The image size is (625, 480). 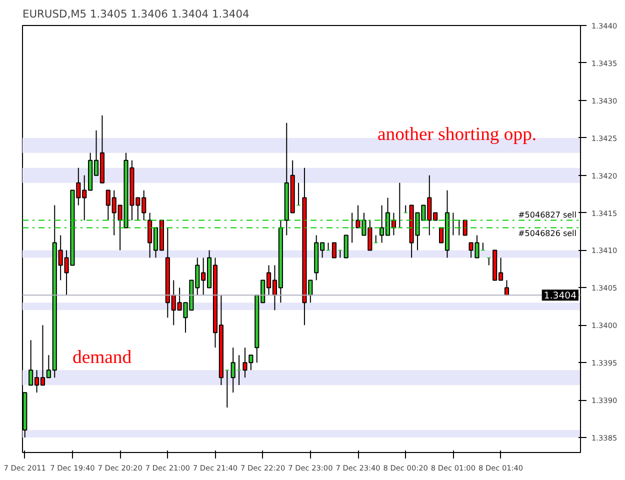 What do you see at coordinates (102, 357) in the screenshot?
I see `annotation: demand` at bounding box center [102, 357].